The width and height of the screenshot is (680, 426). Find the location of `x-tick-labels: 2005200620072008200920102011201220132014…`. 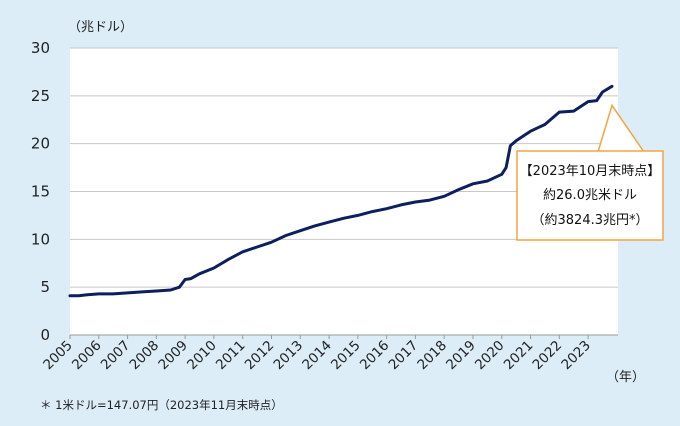

x-tick-labels: 2005200620072008200920102011201220132014… is located at coordinates (317, 354).